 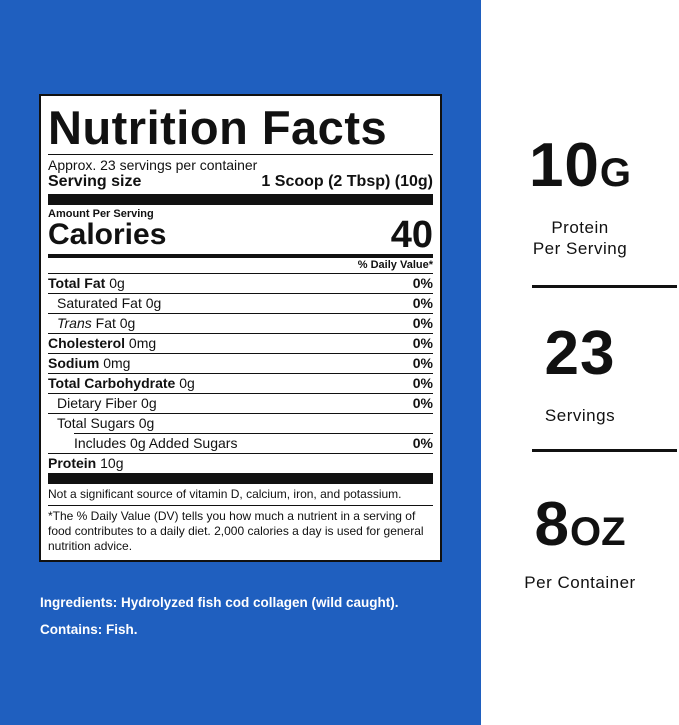 What do you see at coordinates (240, 154) in the screenshot?
I see `title-rule` at bounding box center [240, 154].